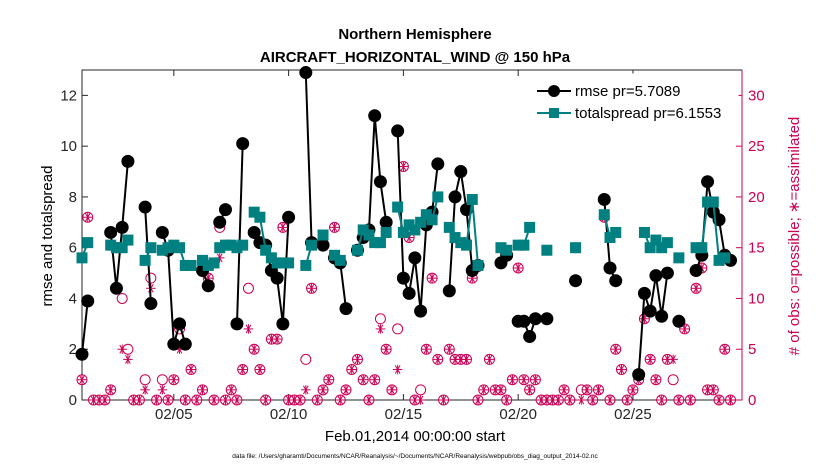  What do you see at coordinates (73, 248) in the screenshot?
I see `y-tick-label-left: 6` at bounding box center [73, 248].